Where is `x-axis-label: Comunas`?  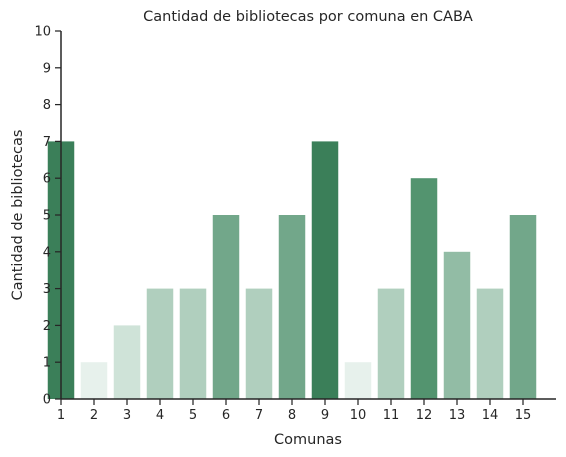
x-axis-label: Comunas is located at coordinates (308, 440).